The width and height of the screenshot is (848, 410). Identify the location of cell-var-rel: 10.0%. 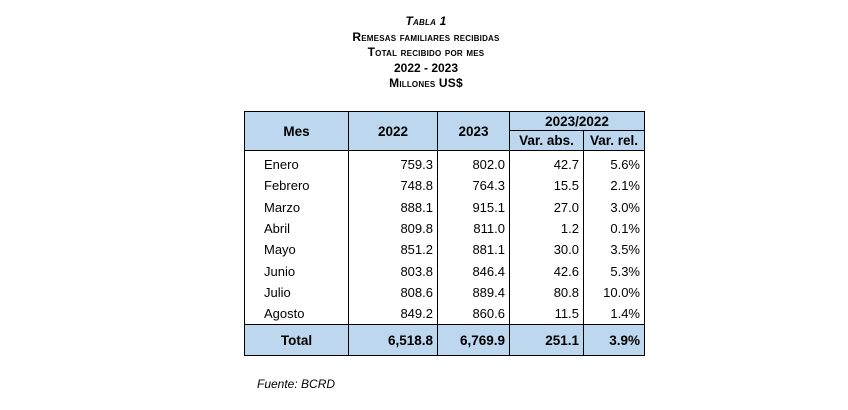
(614, 292).